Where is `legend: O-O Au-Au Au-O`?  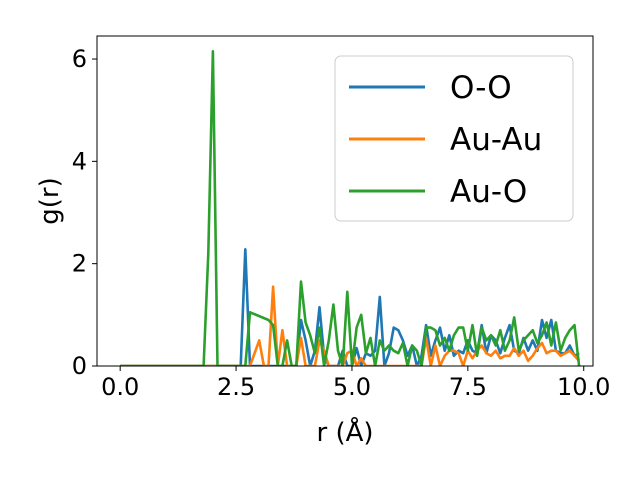 legend: O-O Au-Au Au-O is located at coordinates (454, 138).